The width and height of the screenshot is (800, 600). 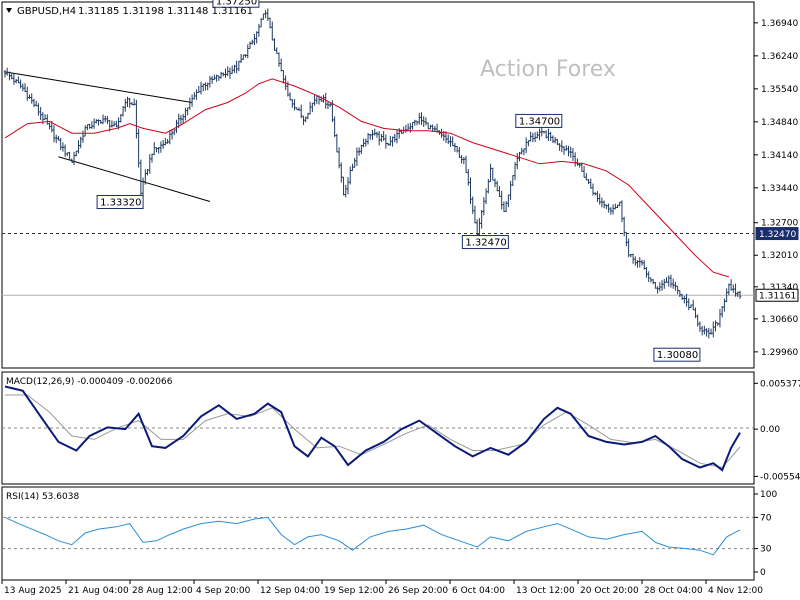 I want to click on ohlc-readout: 1.31185 1.31198 1.31148 1.31161, so click(x=165, y=11).